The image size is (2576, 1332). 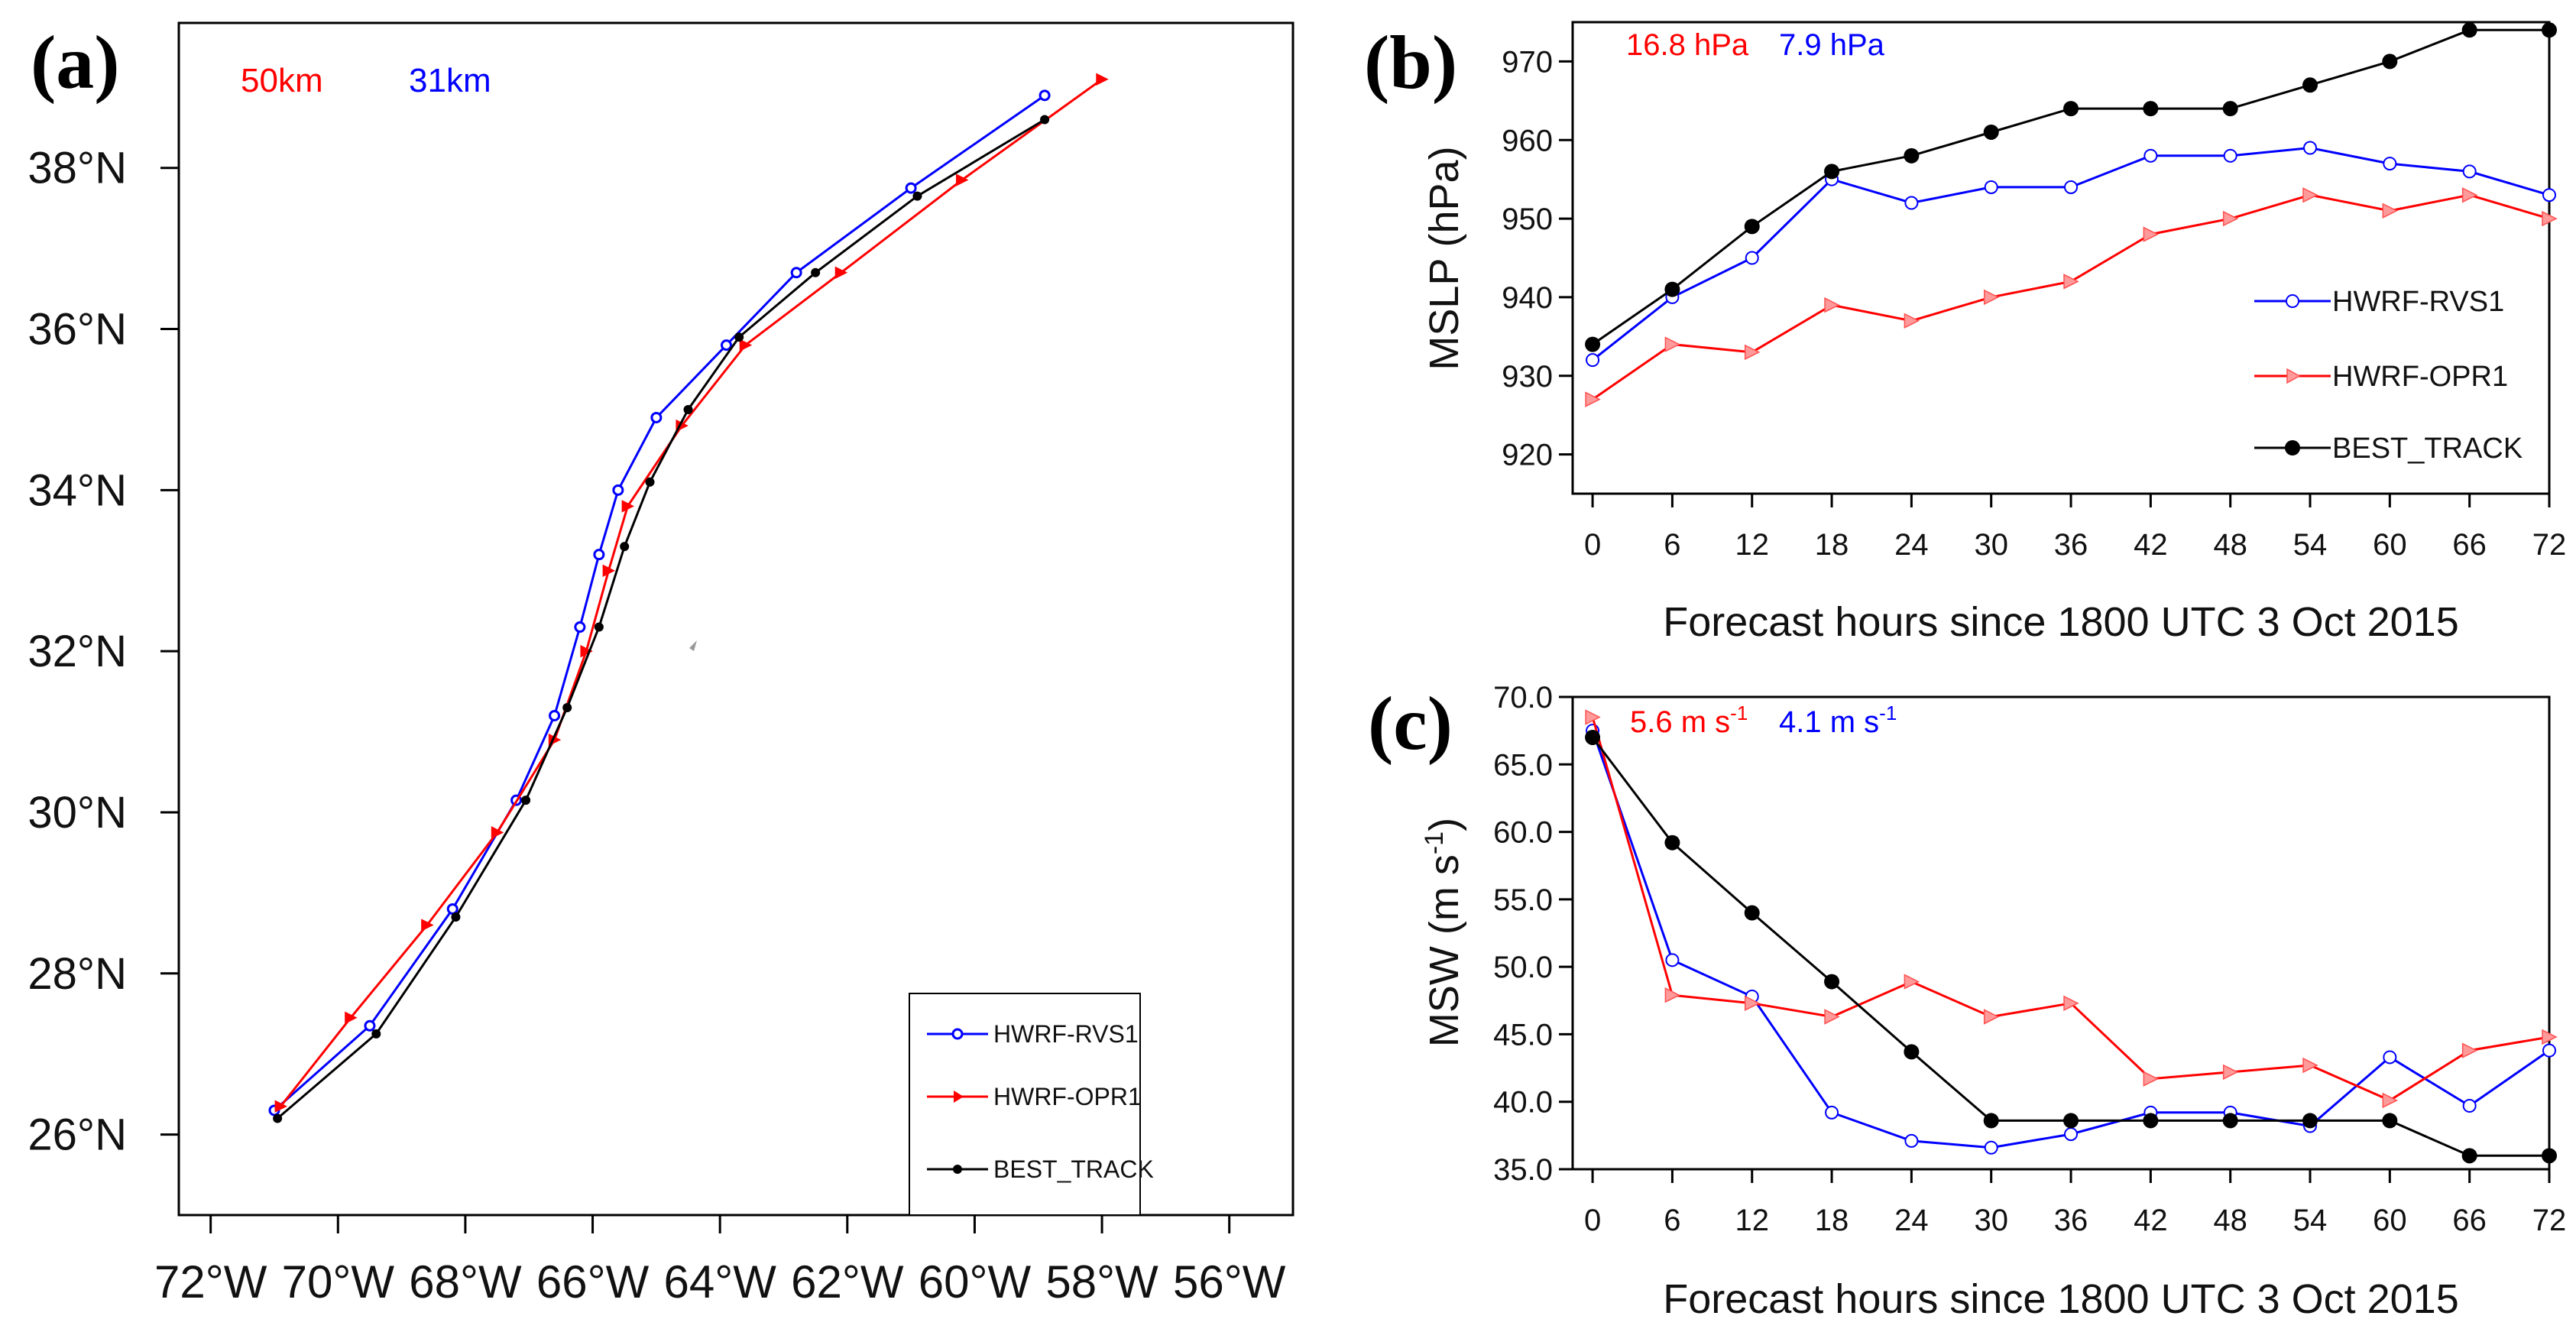 I want to click on x-tick-label-42: 42, so click(x=2151, y=1220).